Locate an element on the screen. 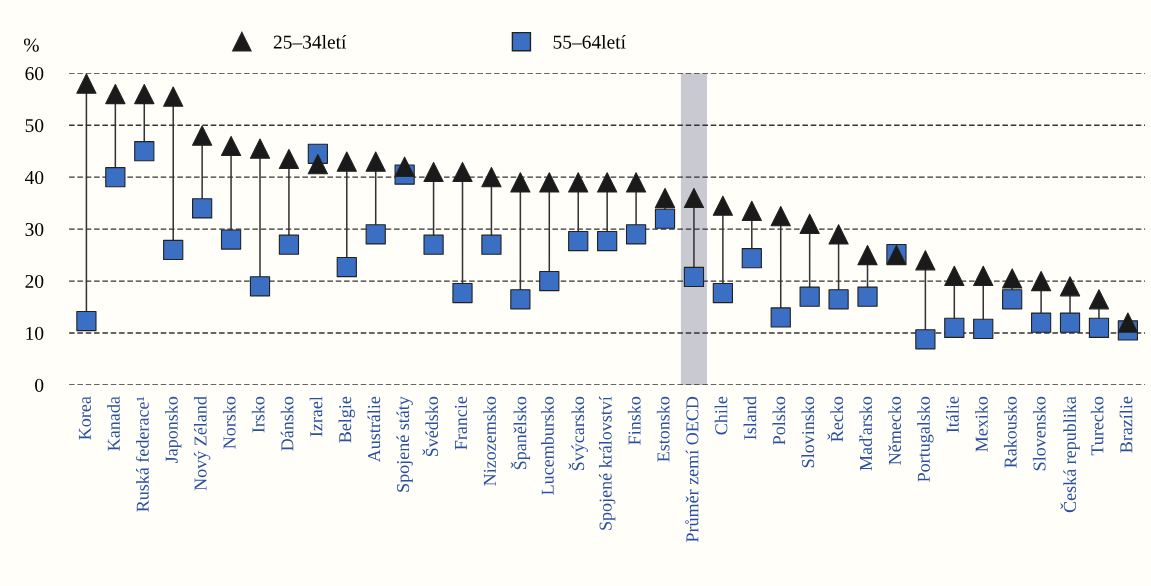  x-tick-label: Korea is located at coordinates (84, 418).